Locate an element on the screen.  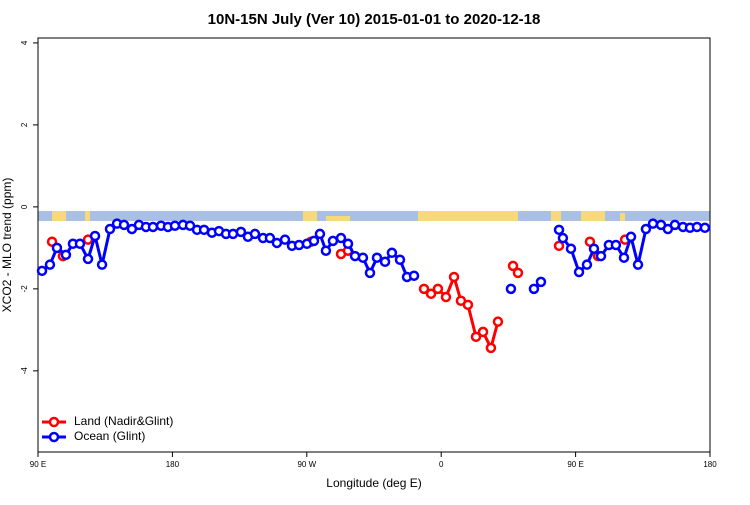
legend-label: Ocean (Glint) is located at coordinates (109, 436).